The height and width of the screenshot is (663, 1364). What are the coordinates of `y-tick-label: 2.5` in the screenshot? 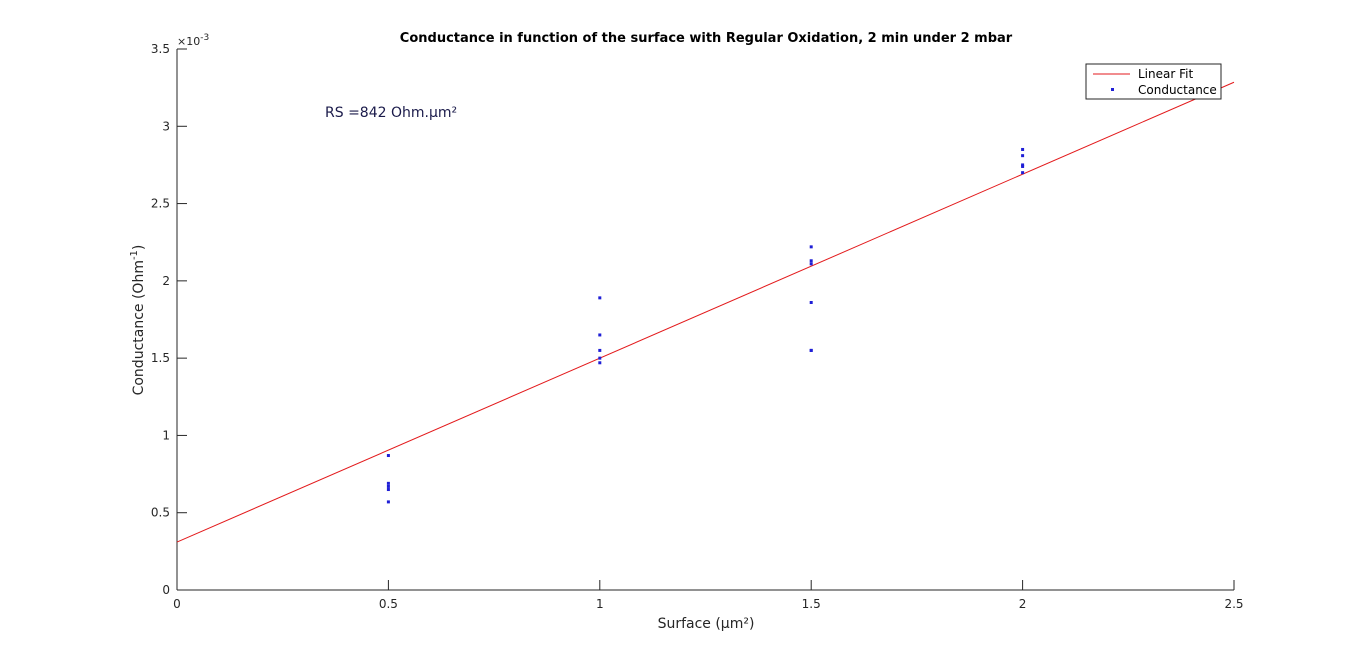 It's located at (160, 204).